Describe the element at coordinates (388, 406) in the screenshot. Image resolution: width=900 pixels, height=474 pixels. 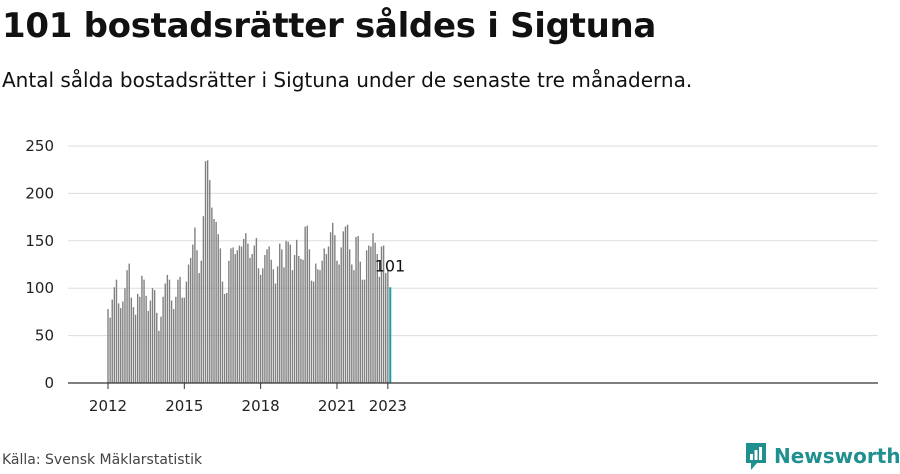
I see `x-tick-label: 2023` at that location.